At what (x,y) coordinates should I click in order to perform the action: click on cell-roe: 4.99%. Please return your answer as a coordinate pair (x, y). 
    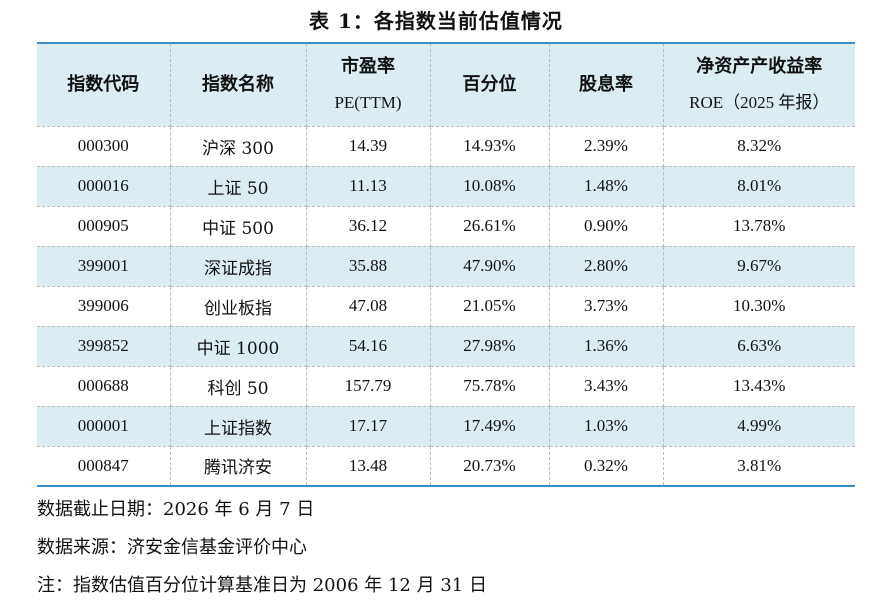
    Looking at the image, I should click on (759, 426).